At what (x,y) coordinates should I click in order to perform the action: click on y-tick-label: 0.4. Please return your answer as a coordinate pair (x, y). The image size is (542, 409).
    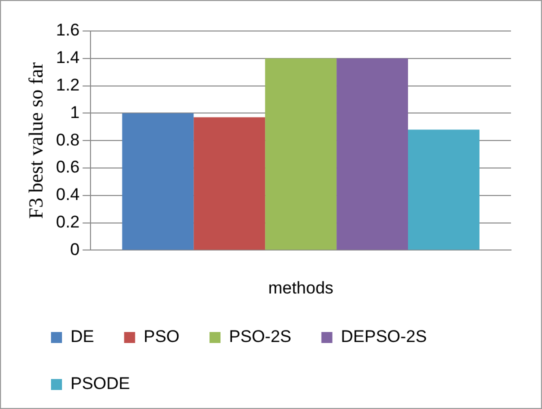
    Looking at the image, I should click on (68, 194).